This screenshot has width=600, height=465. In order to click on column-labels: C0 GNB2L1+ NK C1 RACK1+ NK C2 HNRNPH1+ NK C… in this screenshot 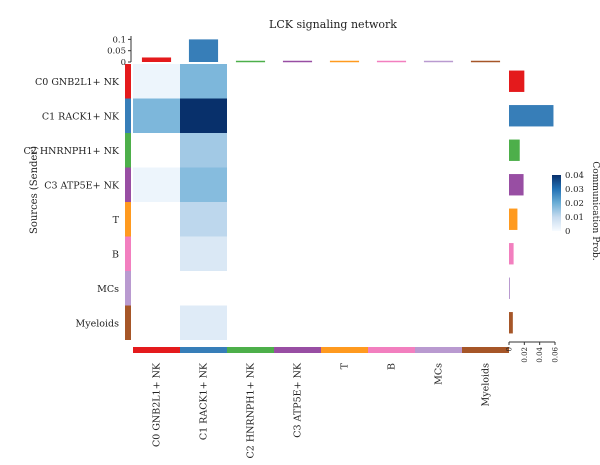, I will do `click(322, 410)`.